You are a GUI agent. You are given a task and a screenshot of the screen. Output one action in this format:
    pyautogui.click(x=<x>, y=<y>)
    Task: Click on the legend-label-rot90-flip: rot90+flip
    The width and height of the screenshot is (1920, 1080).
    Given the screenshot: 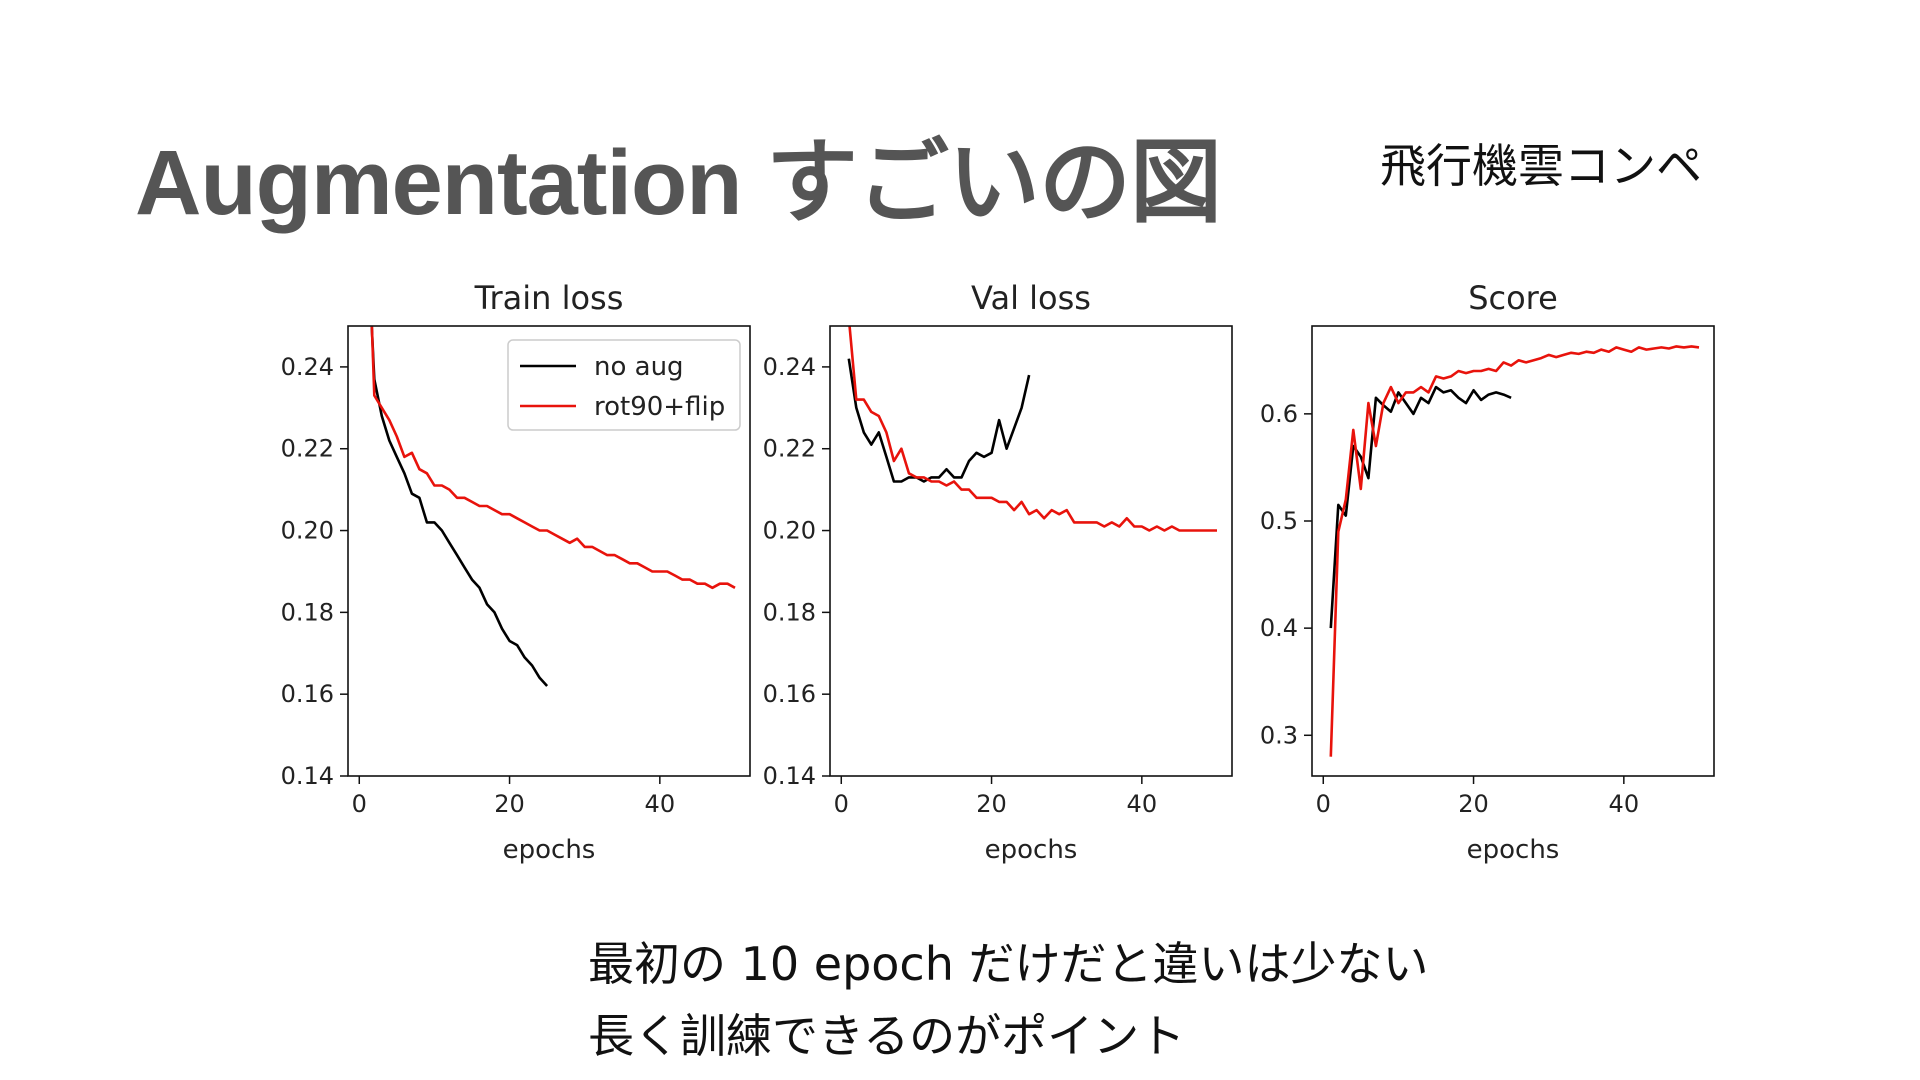 What is the action you would take?
    pyautogui.click(x=659, y=407)
    